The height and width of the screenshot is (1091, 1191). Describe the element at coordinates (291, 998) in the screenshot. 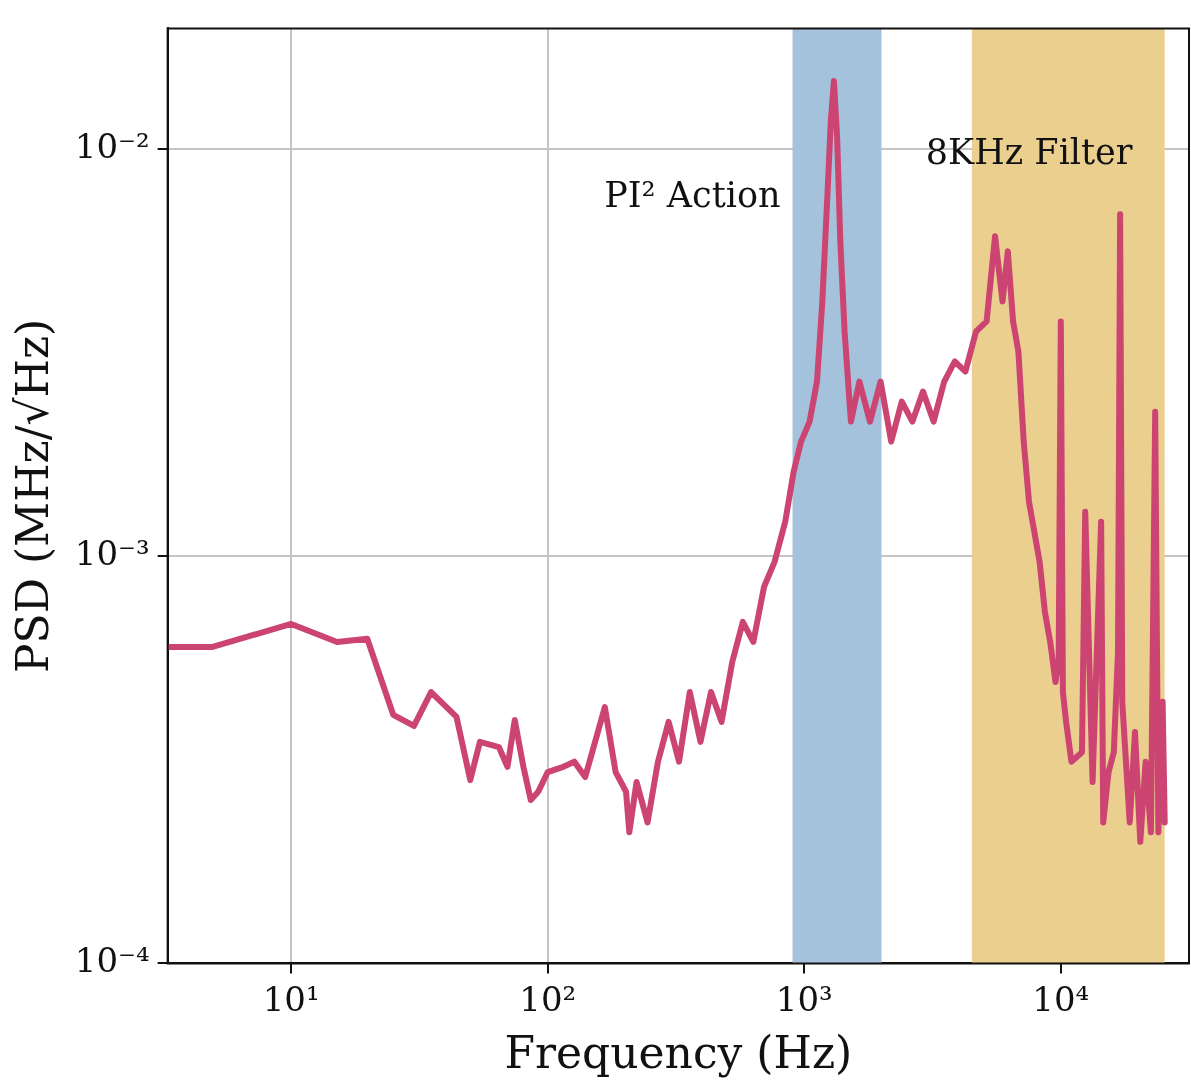

I see `x-tick-label: 10¹` at that location.